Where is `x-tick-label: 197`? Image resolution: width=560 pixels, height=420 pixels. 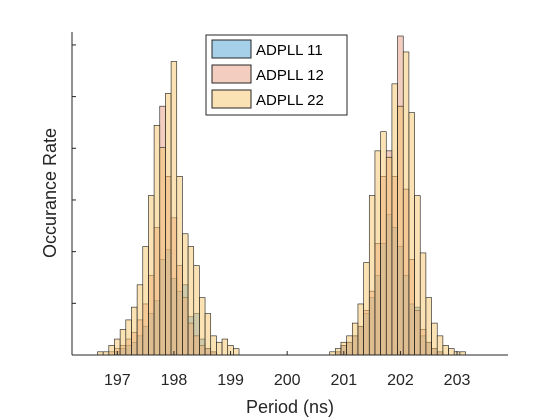
x-tick-label: 197 is located at coordinates (117, 380).